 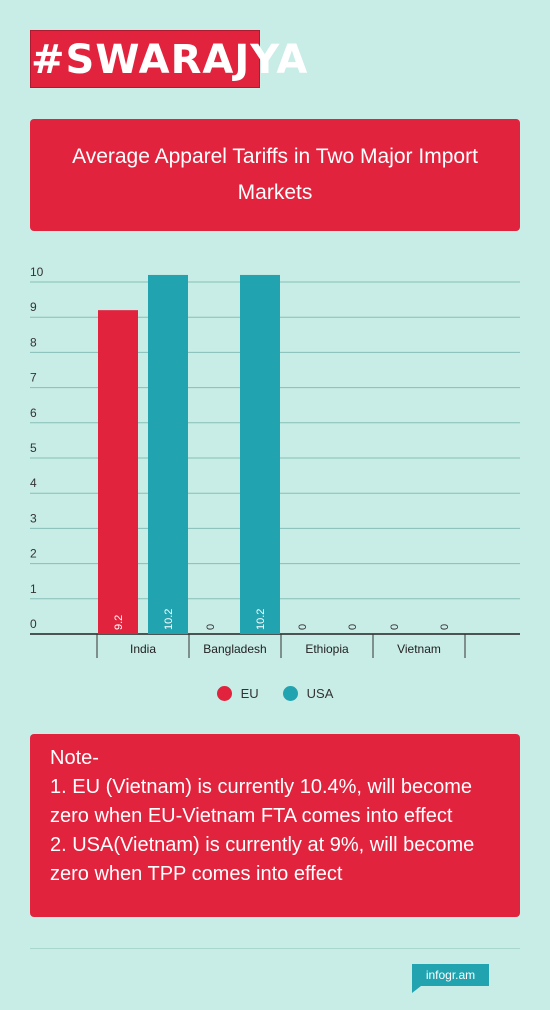 What do you see at coordinates (320, 693) in the screenshot?
I see `legend-label-usa: USA` at bounding box center [320, 693].